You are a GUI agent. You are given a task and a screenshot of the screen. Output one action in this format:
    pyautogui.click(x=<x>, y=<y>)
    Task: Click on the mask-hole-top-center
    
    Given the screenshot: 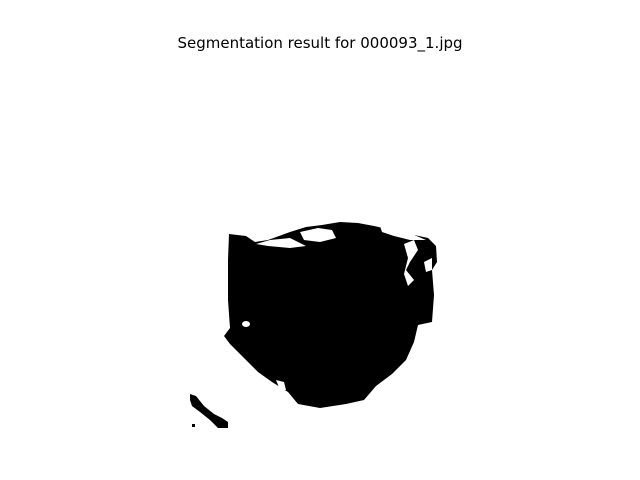 What is the action you would take?
    pyautogui.click(x=318, y=235)
    